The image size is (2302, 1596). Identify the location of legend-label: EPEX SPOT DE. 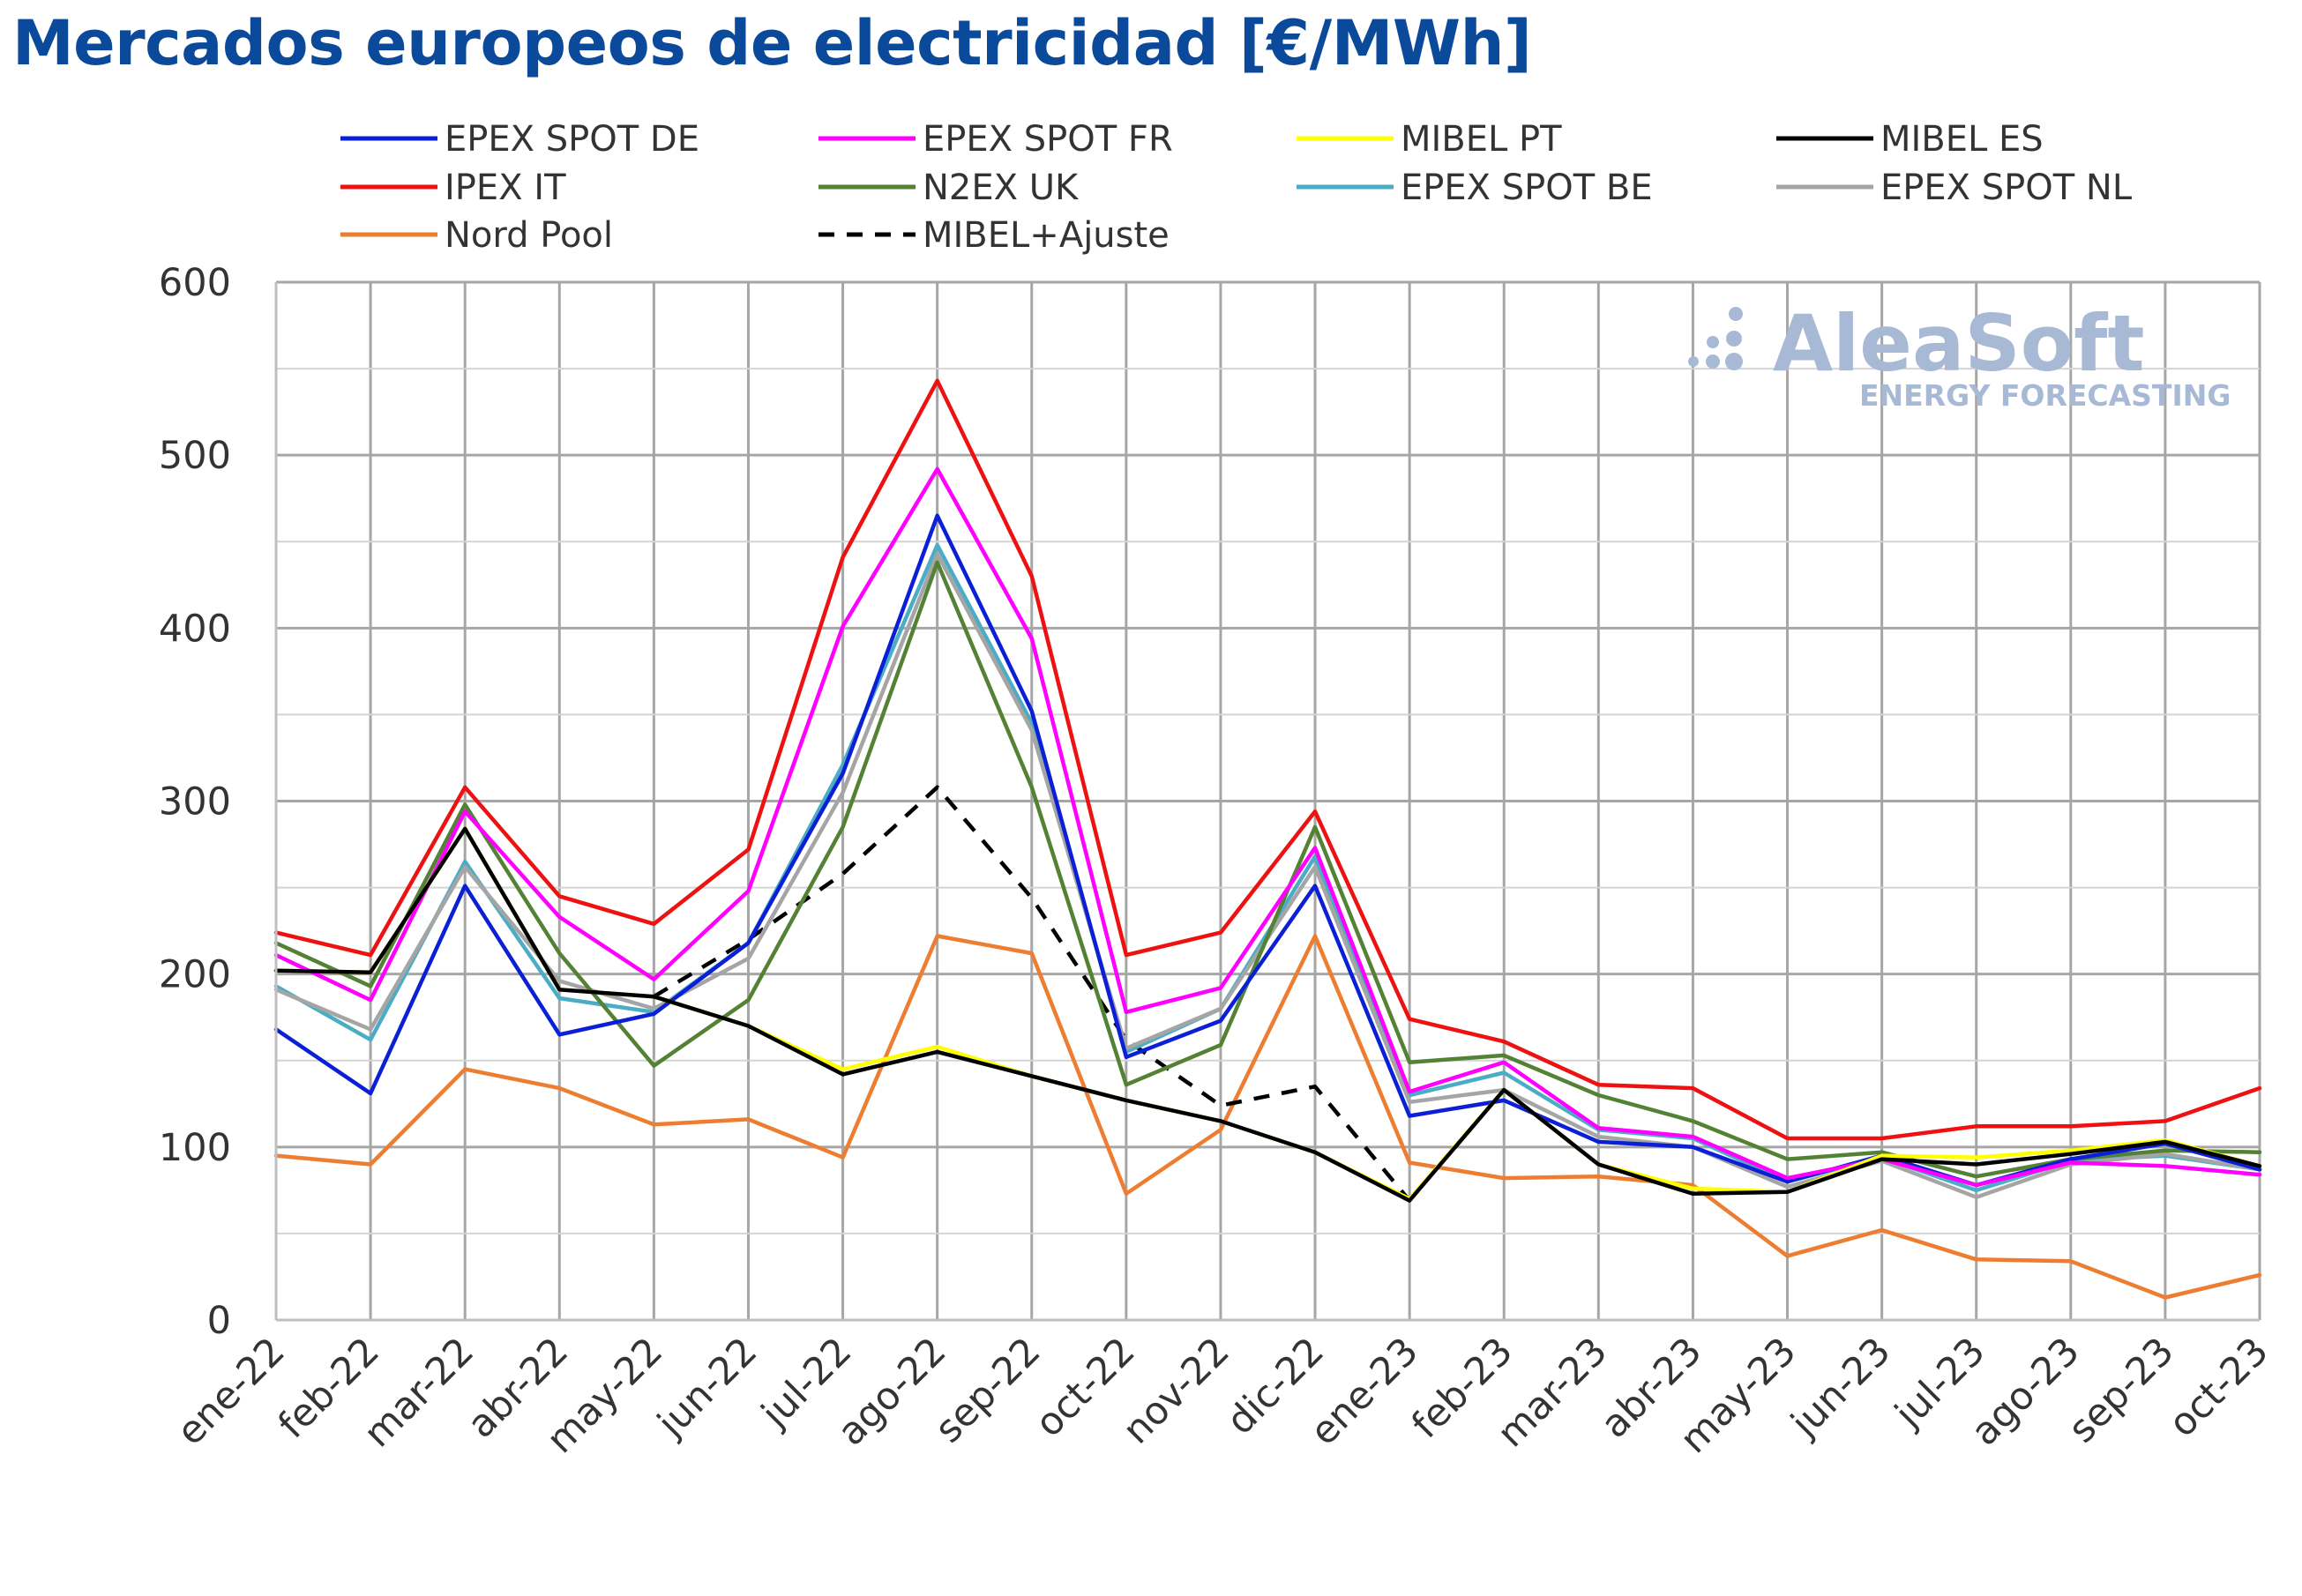
(572, 139).